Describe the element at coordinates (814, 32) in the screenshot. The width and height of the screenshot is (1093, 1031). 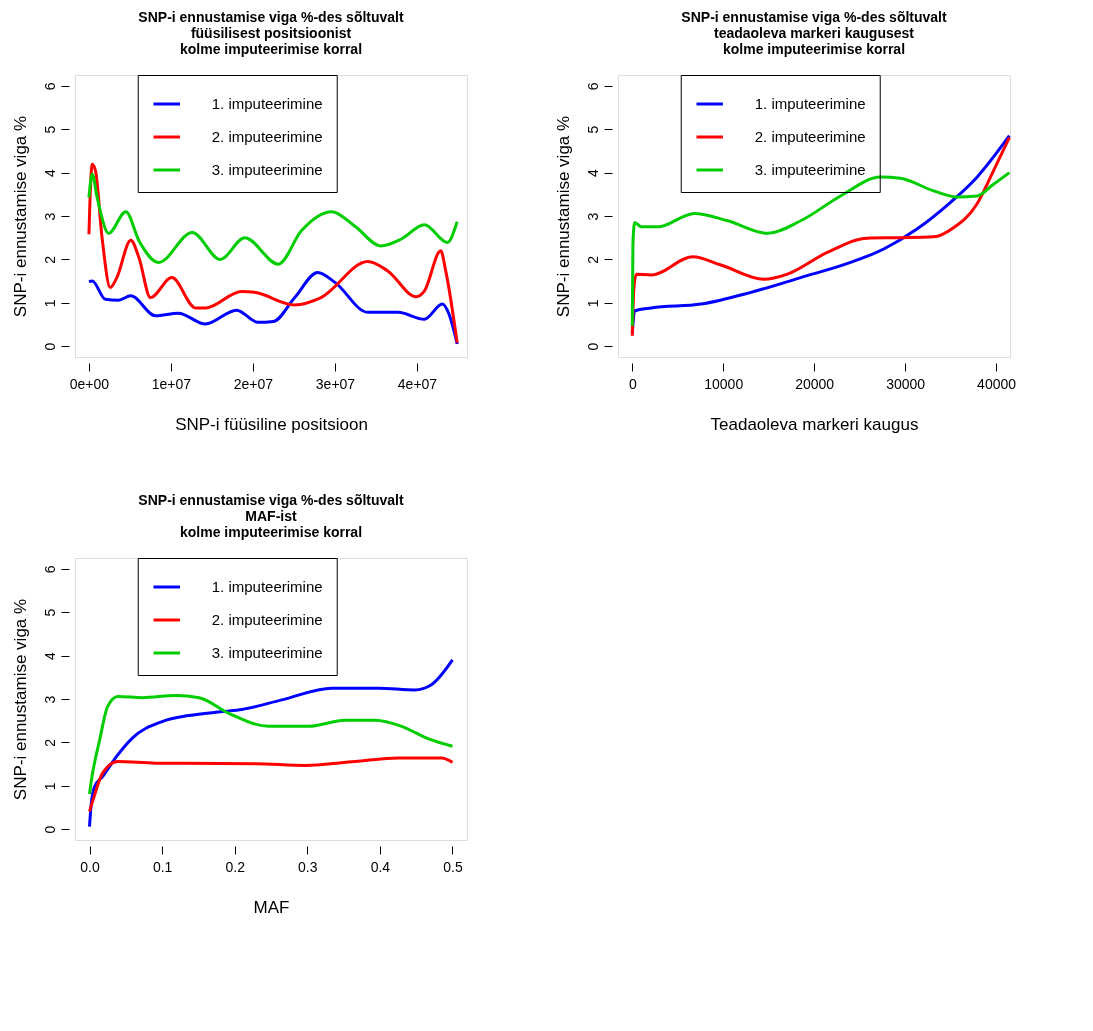
I see `chart-title: SNP-i ennustamise viga %-des sõltuvalt teadaoleva markeri kaugusest kolme imputeerimise korral` at that location.